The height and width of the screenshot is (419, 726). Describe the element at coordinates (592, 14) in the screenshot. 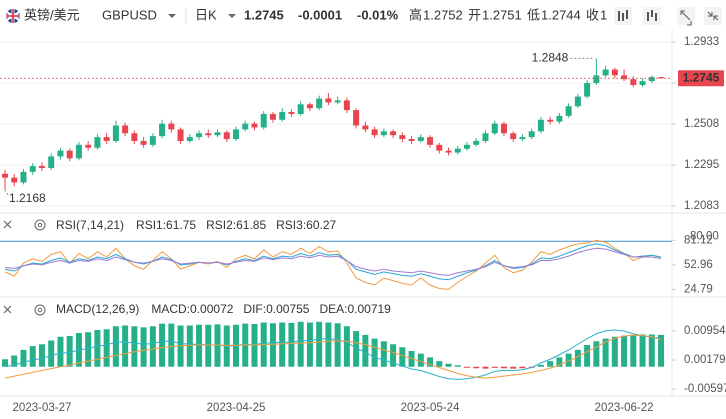

I see `stat-label: 收` at that location.